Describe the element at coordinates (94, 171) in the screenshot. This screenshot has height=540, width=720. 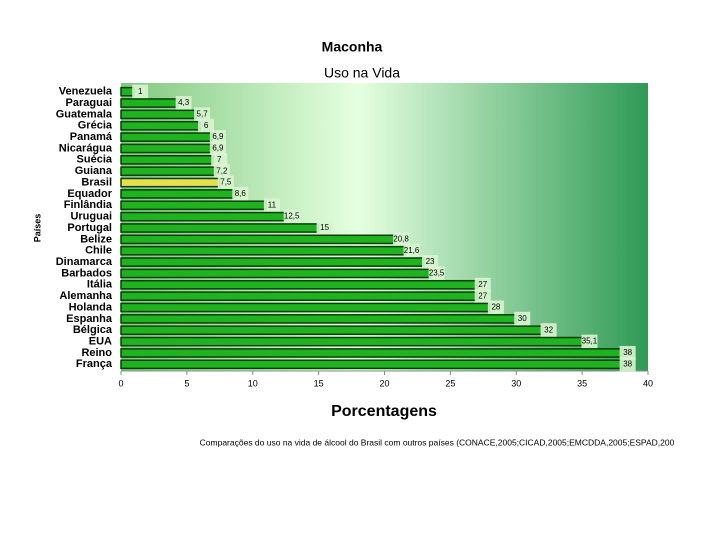
I see `y-tick-label: Guiana` at that location.